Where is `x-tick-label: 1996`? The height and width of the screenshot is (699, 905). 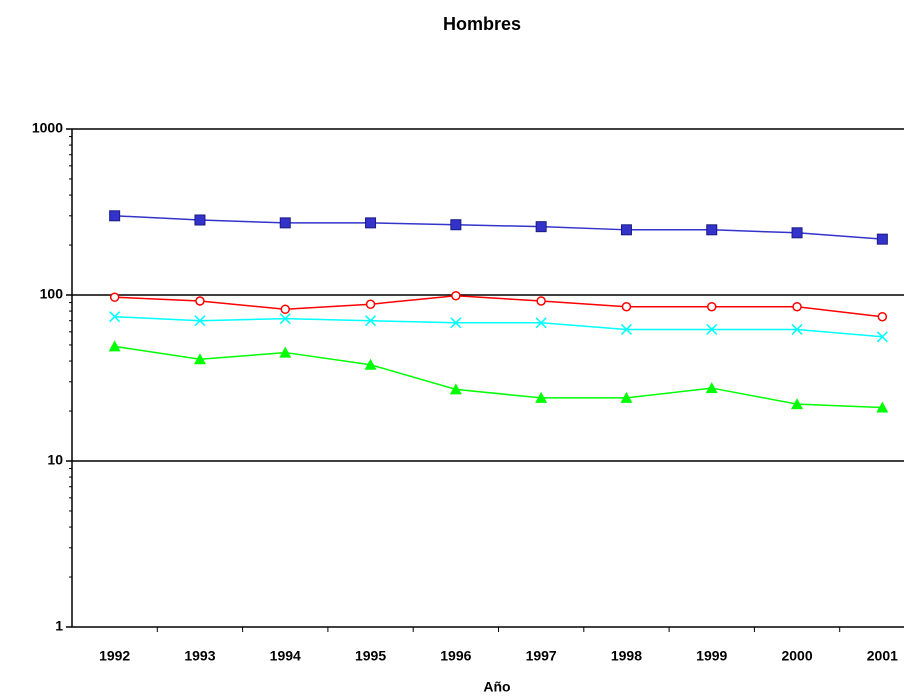
x-tick-label: 1996 is located at coordinates (455, 656).